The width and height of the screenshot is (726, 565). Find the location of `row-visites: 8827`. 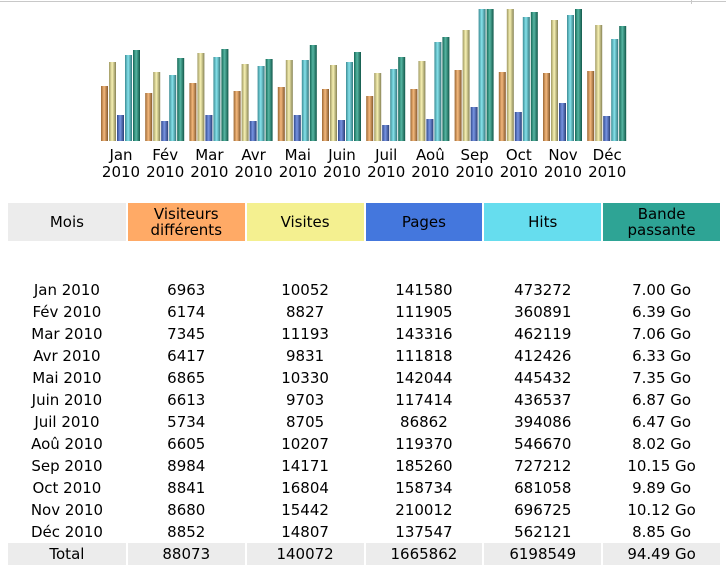

row-visites: 8827 is located at coordinates (305, 312).